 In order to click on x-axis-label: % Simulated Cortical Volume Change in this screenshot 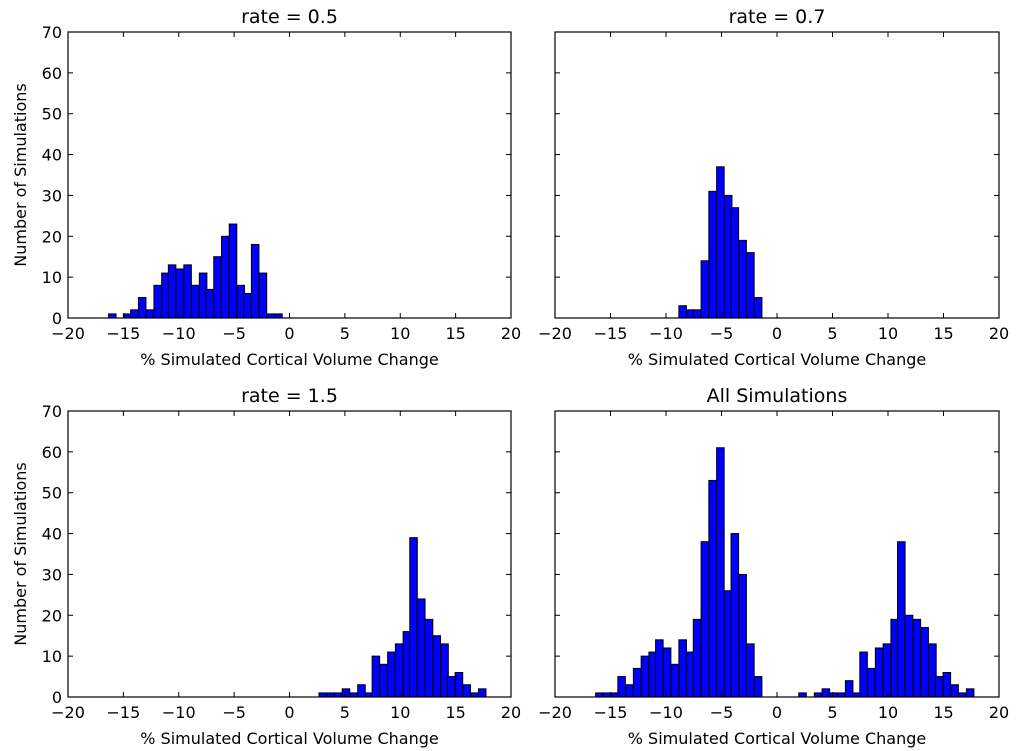, I will do `click(289, 738)`.